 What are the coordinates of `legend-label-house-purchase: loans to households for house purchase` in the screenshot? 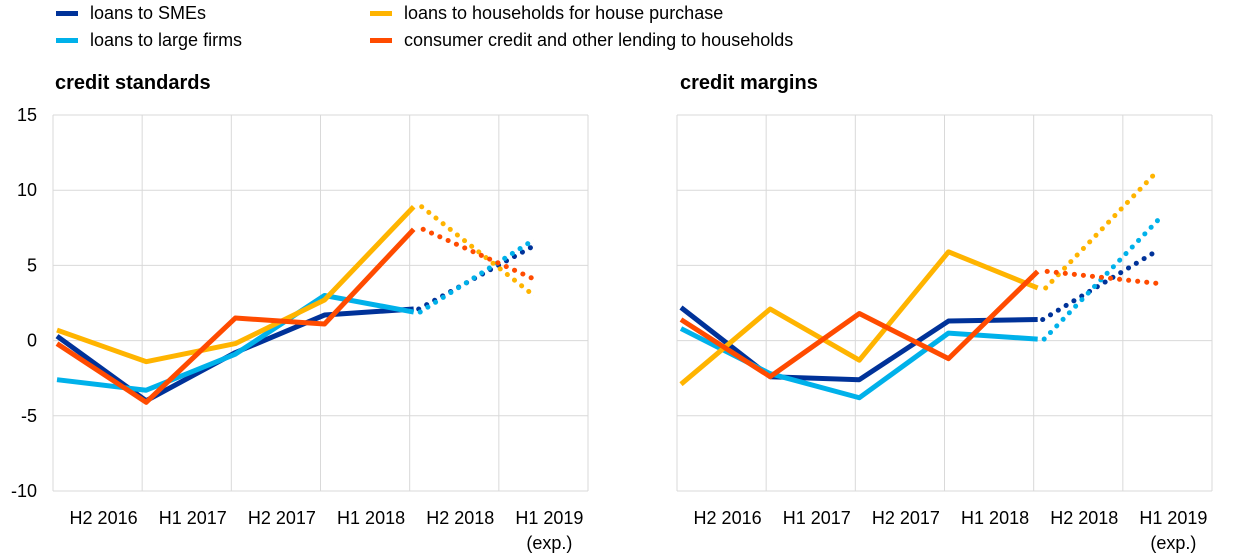 It's located at (564, 13).